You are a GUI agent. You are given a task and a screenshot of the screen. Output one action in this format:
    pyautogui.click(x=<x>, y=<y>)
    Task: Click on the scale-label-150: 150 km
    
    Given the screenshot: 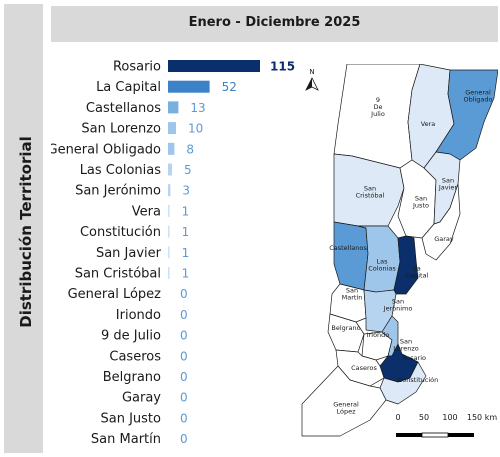 What is the action you would take?
    pyautogui.click(x=482, y=417)
    